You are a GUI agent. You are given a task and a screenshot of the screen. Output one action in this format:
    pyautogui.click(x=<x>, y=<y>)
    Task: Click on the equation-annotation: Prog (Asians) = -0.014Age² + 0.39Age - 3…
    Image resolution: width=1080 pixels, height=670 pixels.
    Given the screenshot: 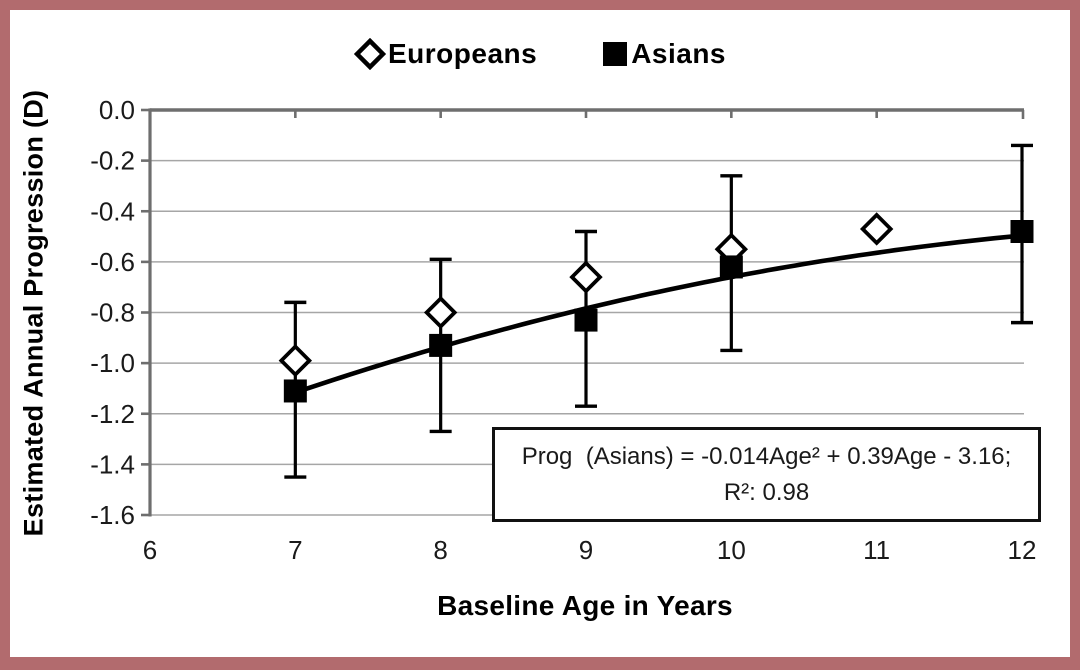 What is the action you would take?
    pyautogui.click(x=766, y=474)
    